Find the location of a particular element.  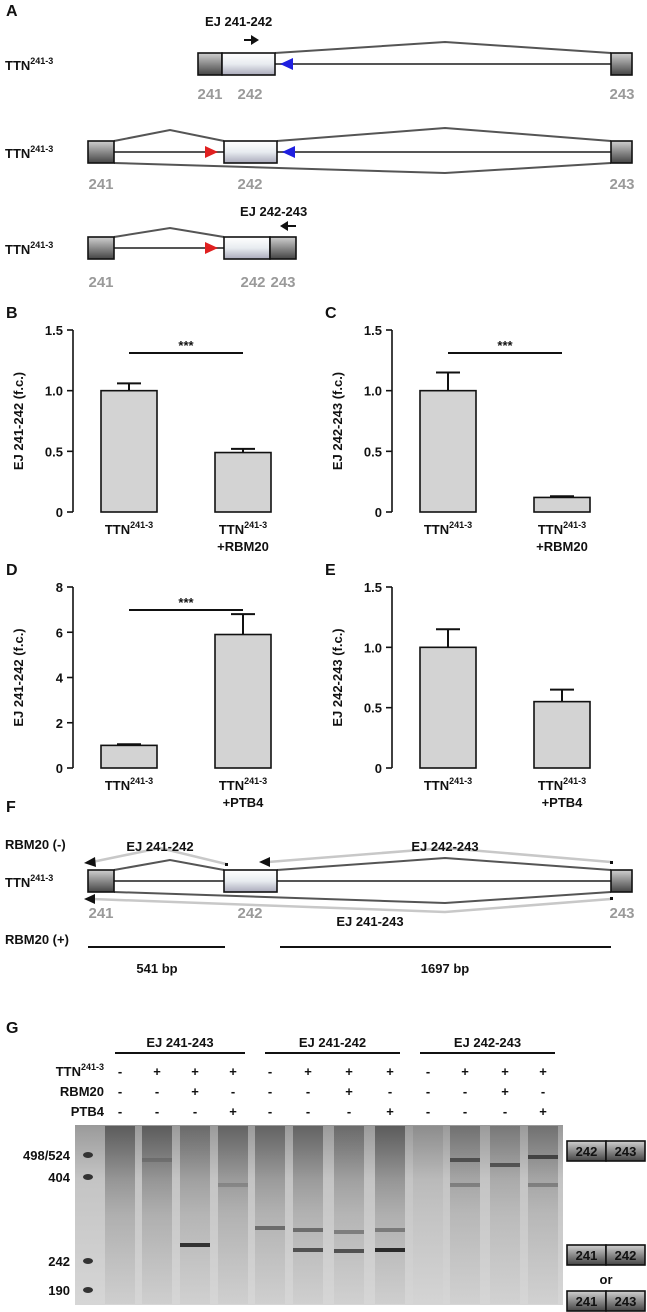

y-tick-label: 4 is located at coordinates (60, 678).